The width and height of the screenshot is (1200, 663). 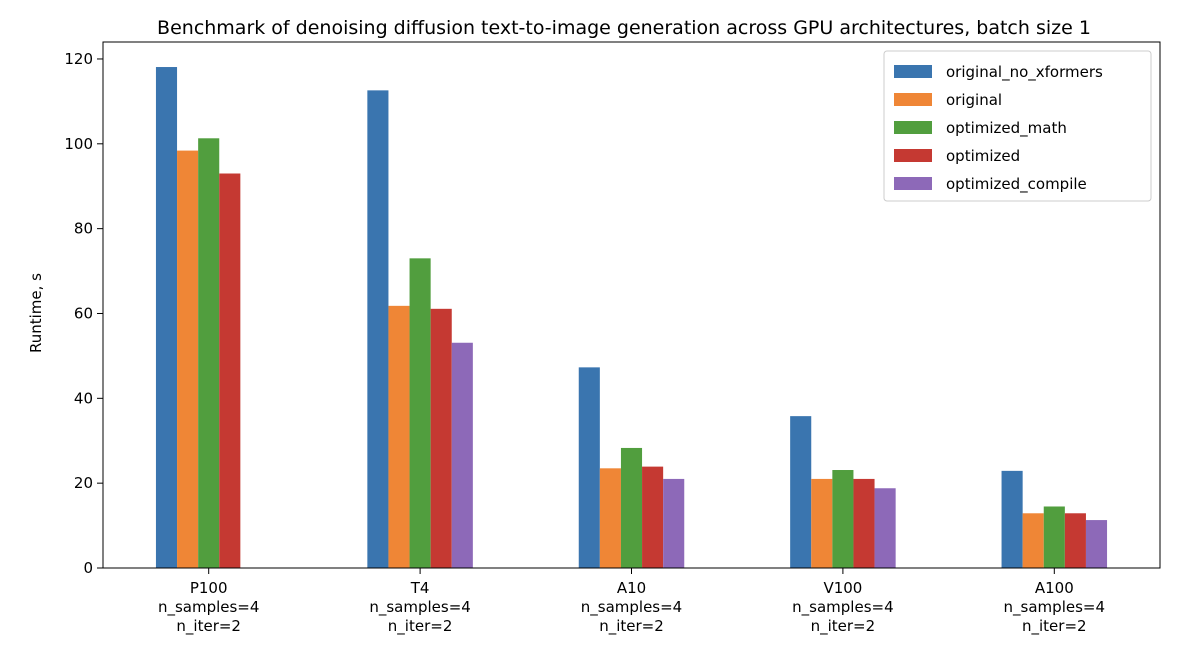 What do you see at coordinates (36, 313) in the screenshot?
I see `y-axis-label: Runtime, s` at bounding box center [36, 313].